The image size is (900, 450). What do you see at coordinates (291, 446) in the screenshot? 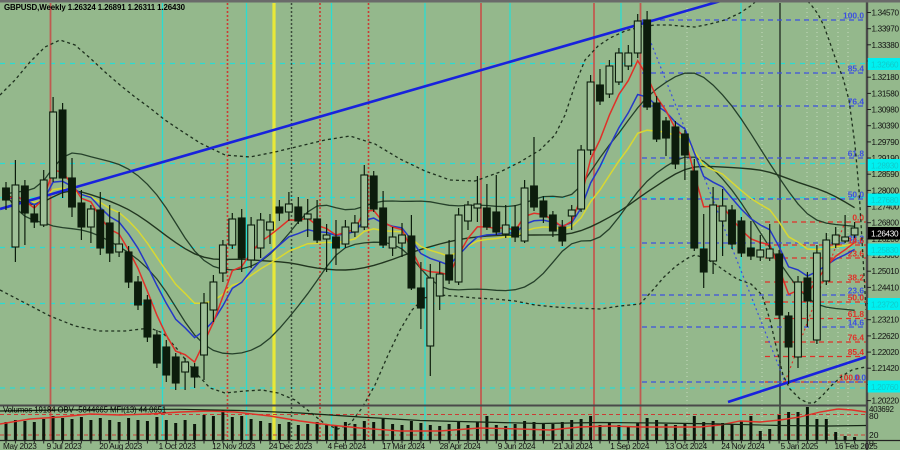
I see `svg-text: 24 Dec 2023` at bounding box center [291, 446].